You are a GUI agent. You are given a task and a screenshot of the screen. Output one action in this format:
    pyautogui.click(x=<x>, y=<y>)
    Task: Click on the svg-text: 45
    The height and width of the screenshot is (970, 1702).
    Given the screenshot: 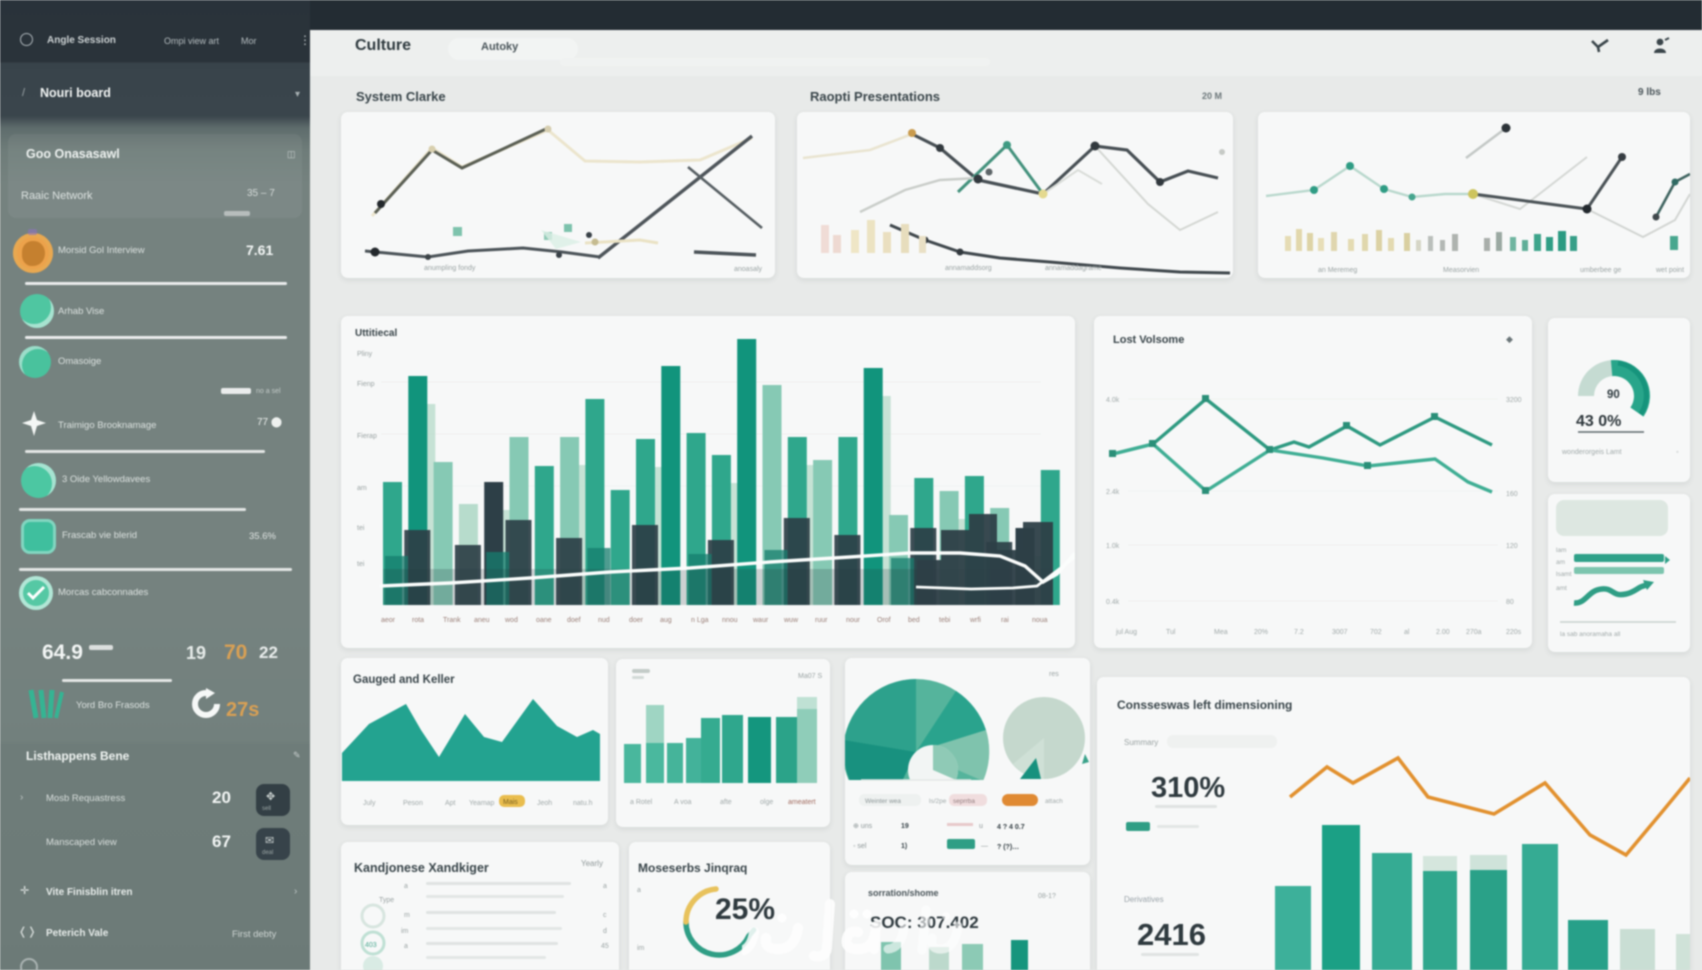 What is the action you would take?
    pyautogui.click(x=605, y=946)
    